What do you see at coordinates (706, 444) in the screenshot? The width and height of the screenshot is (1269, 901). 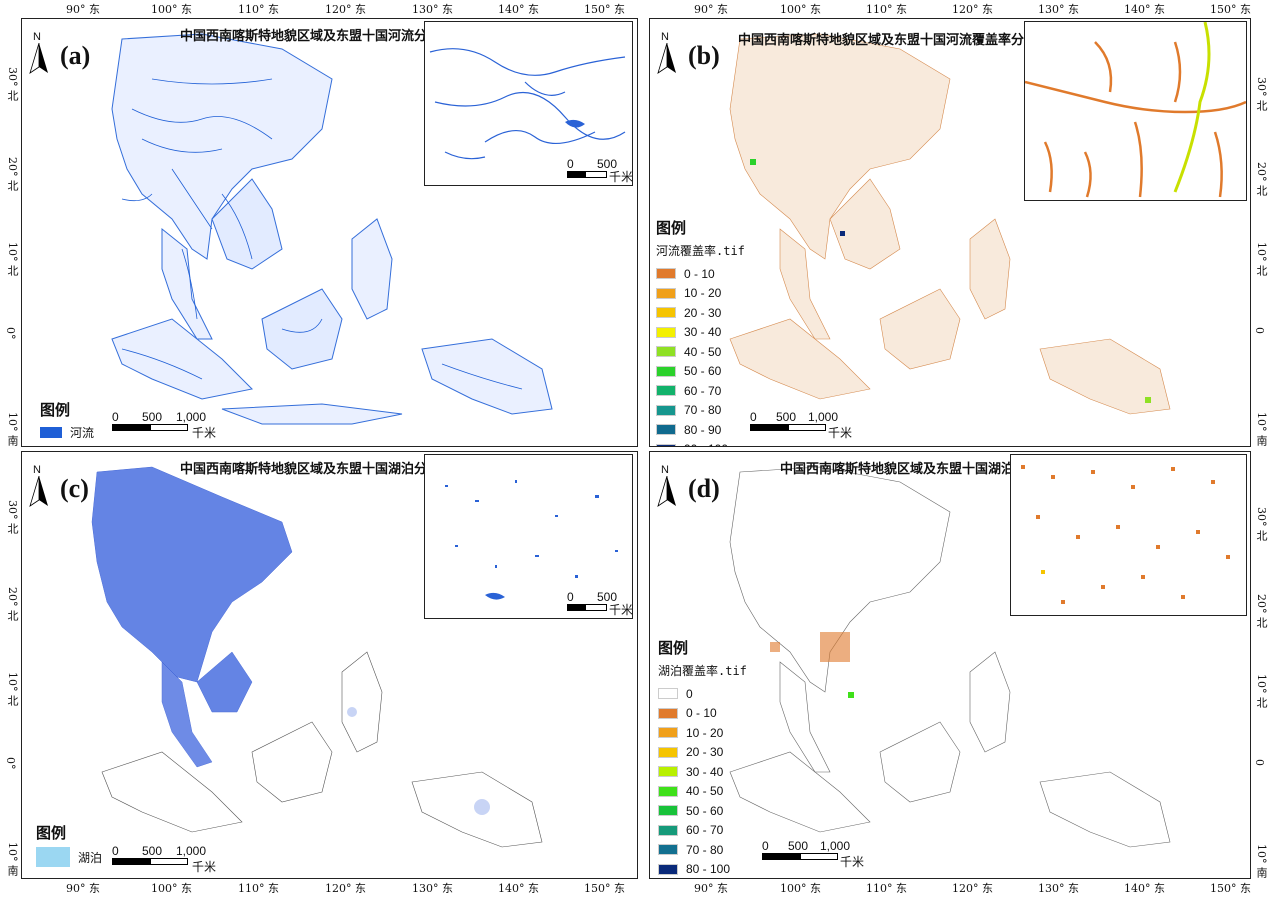 I see `legend-label: 90 - 100` at bounding box center [706, 444].